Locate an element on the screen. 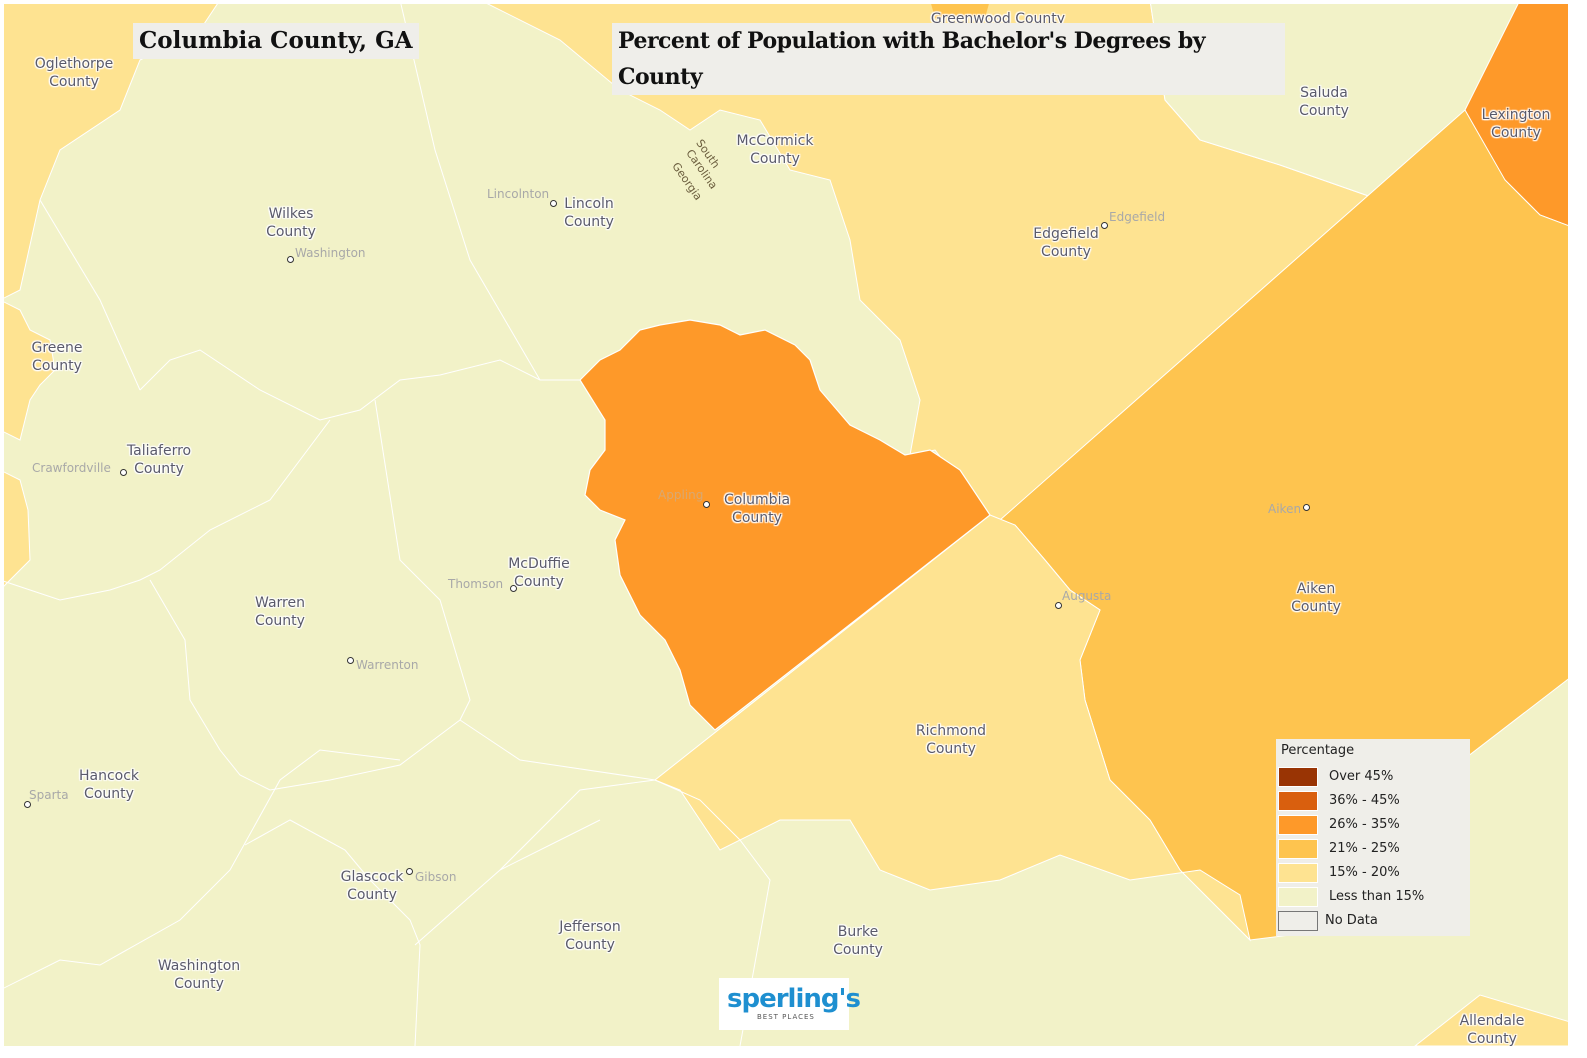  legend-label: No Data is located at coordinates (1351, 920).